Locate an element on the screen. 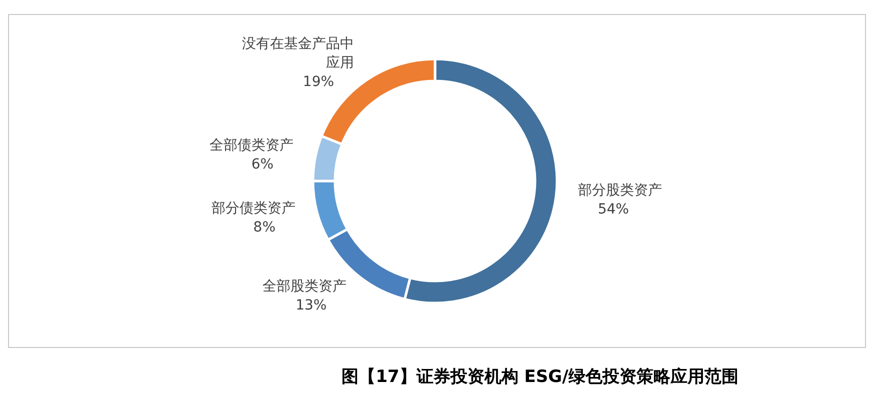 The image size is (876, 398). data-label: 19% is located at coordinates (318, 82).